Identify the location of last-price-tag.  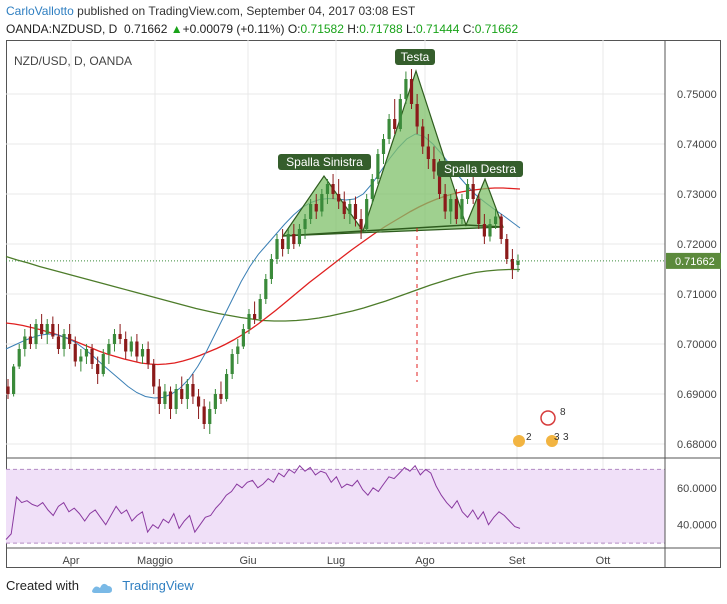
(693, 260).